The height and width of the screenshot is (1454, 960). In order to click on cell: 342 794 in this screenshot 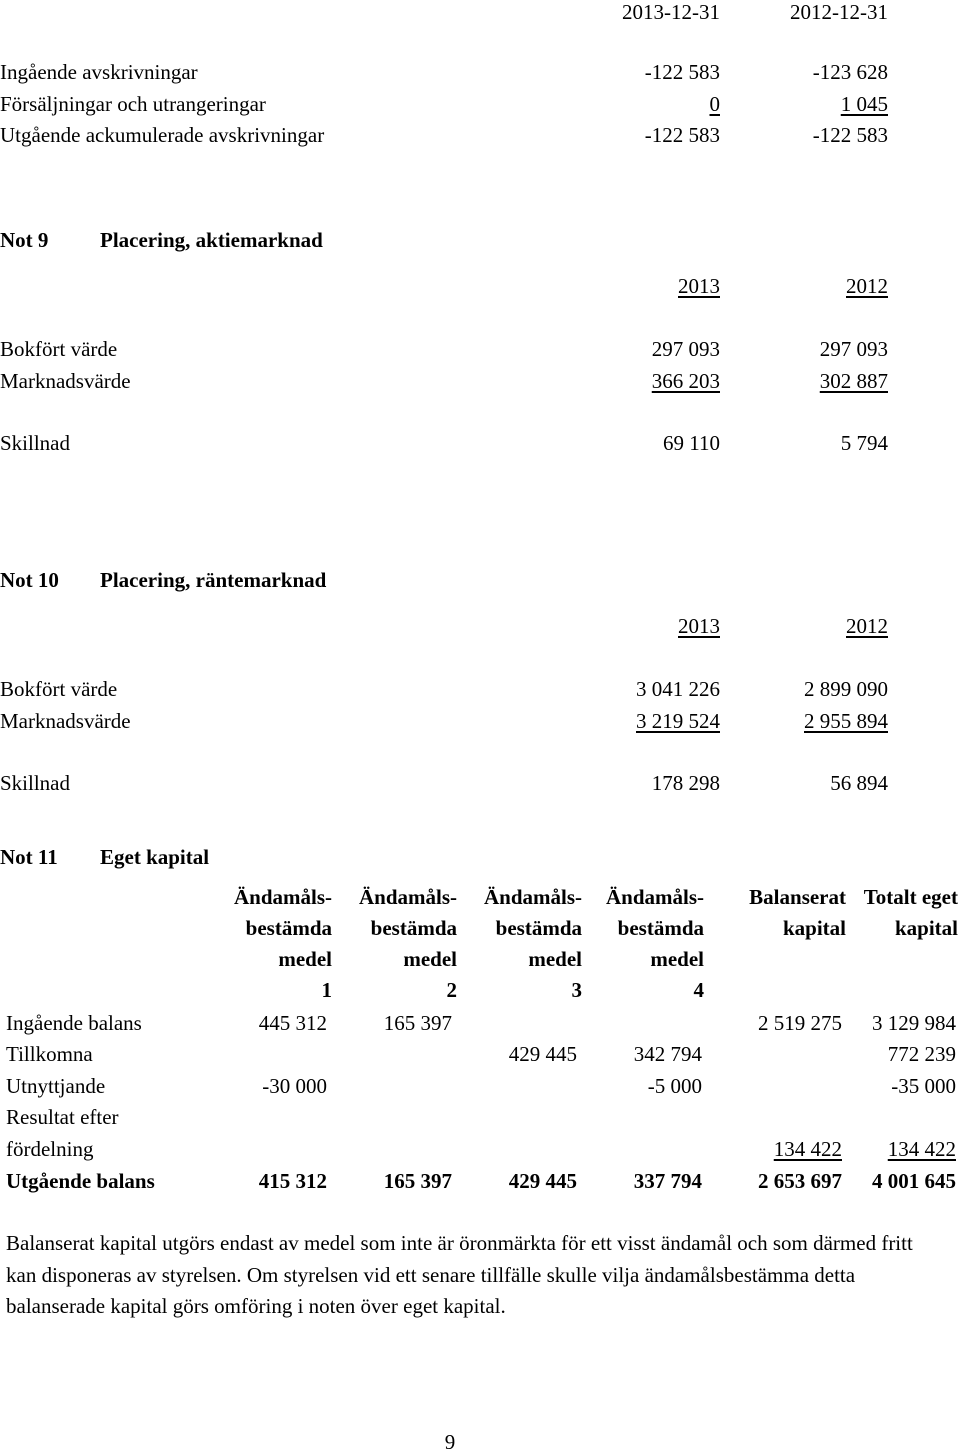, I will do `click(667, 1054)`.